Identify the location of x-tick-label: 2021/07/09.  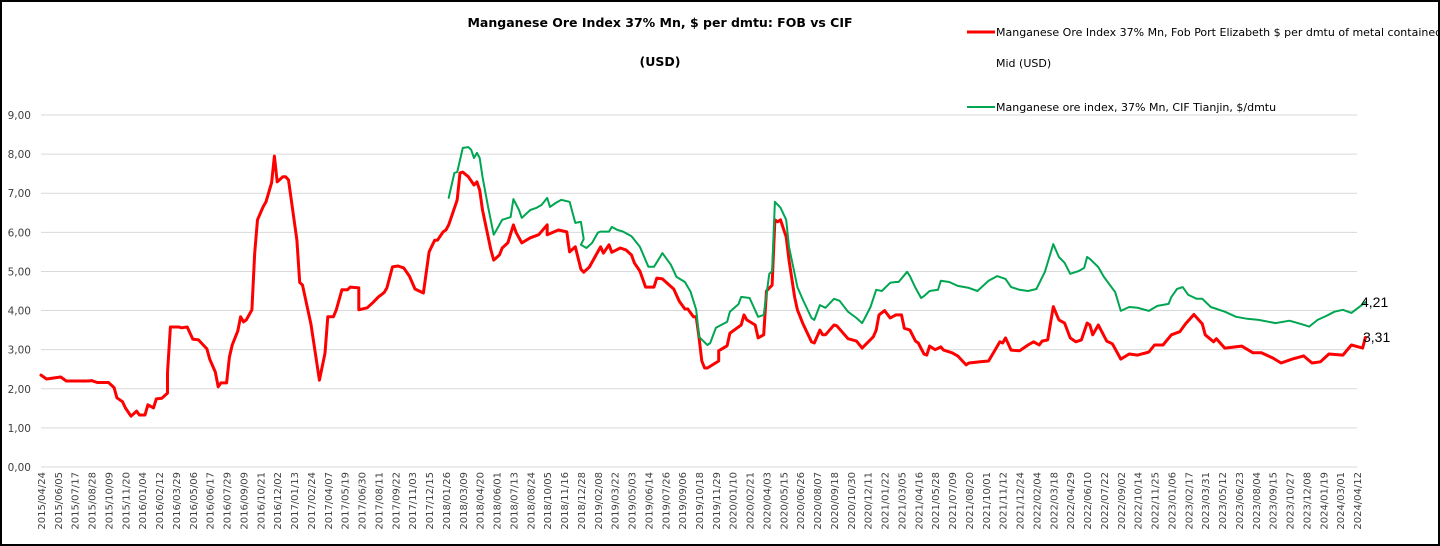
(953, 501).